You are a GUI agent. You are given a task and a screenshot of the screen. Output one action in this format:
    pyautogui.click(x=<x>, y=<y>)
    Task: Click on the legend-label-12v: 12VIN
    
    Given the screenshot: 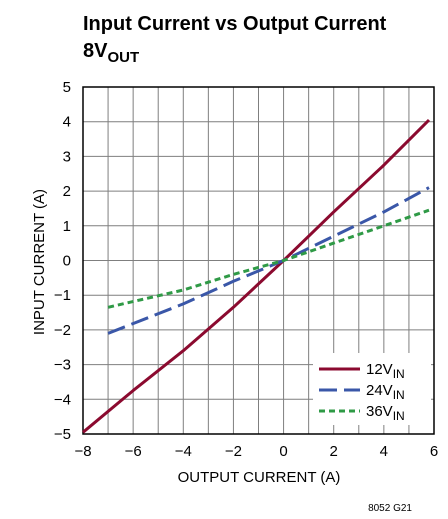 What is the action you would take?
    pyautogui.click(x=385, y=371)
    